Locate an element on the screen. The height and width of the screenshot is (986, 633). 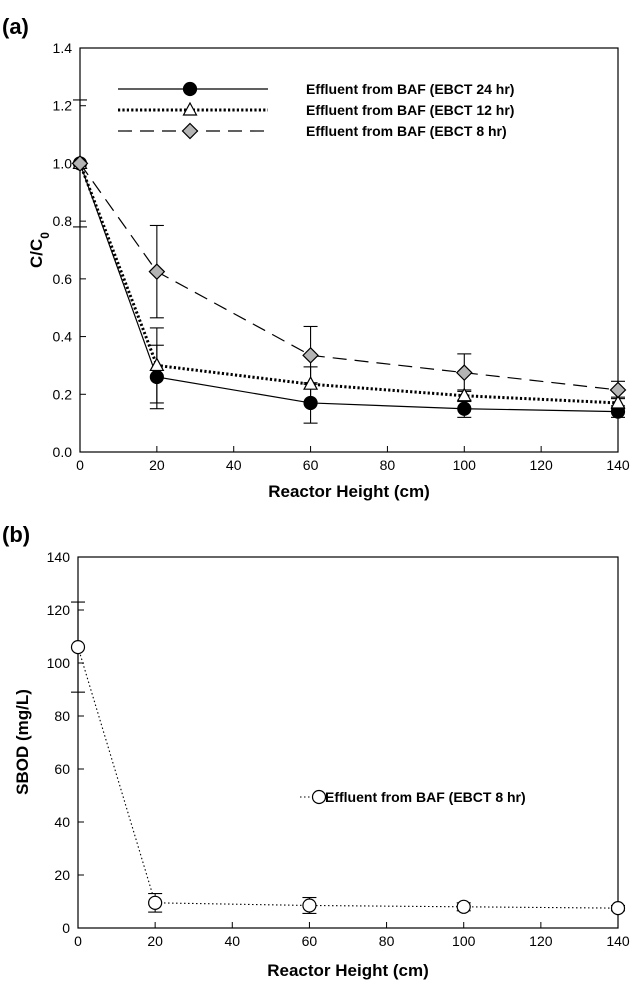
y-tick-label-a: 1.0 is located at coordinates (63, 163).